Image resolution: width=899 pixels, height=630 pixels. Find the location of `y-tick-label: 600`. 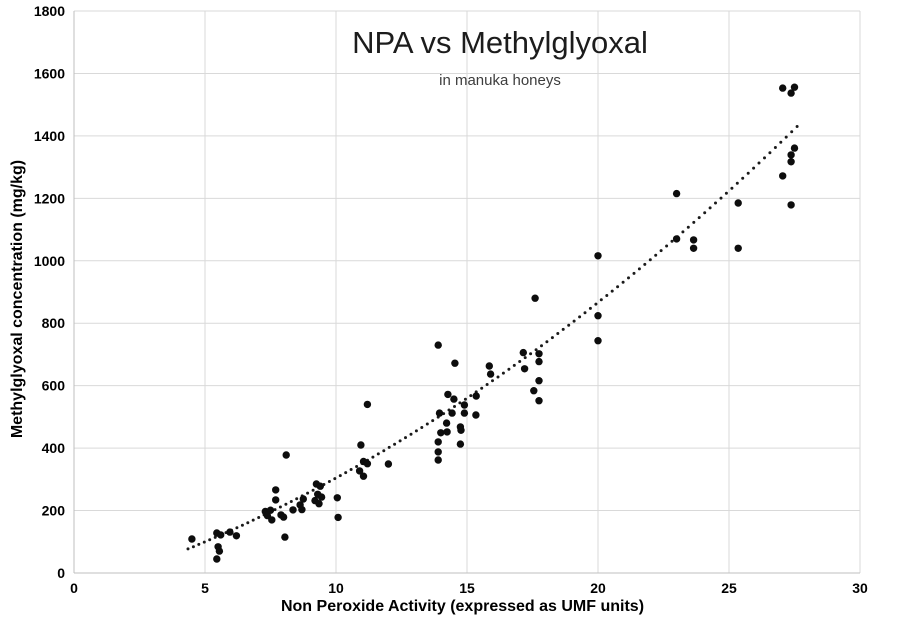

y-tick-label: 600 is located at coordinates (54, 386).